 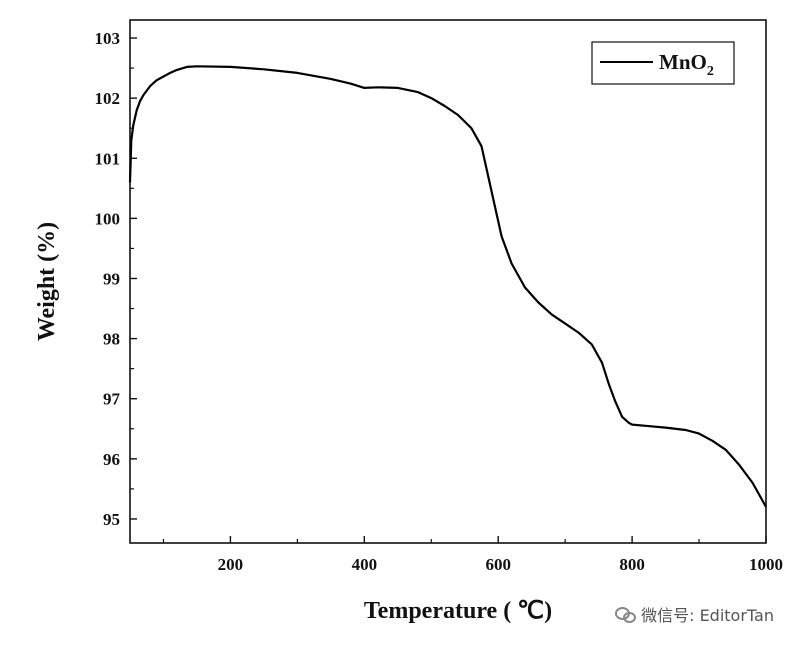 What do you see at coordinates (108, 158) in the screenshot?
I see `y-tick-label: 101` at bounding box center [108, 158].